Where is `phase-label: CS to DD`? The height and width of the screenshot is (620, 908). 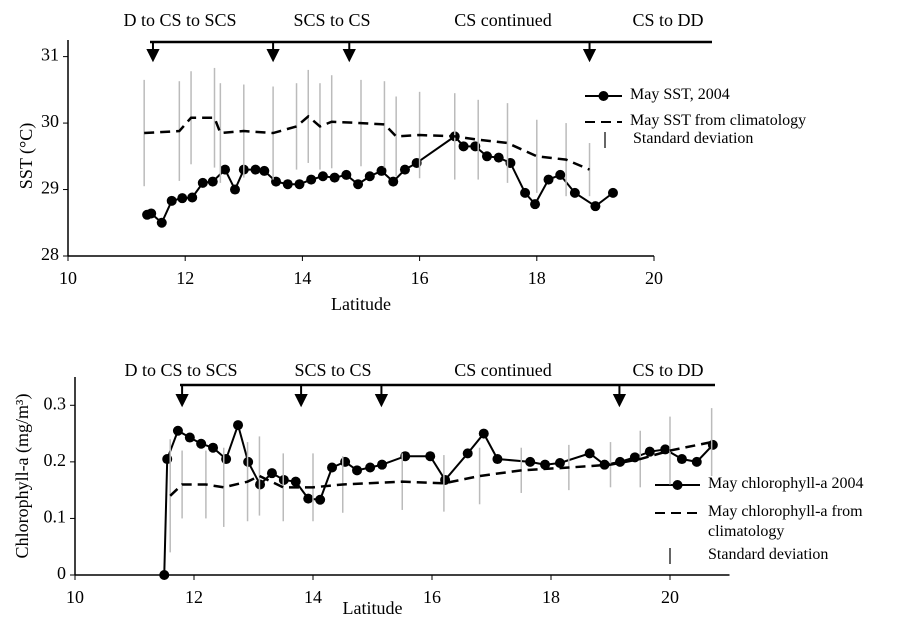 phase-label: CS to DD is located at coordinates (667, 20).